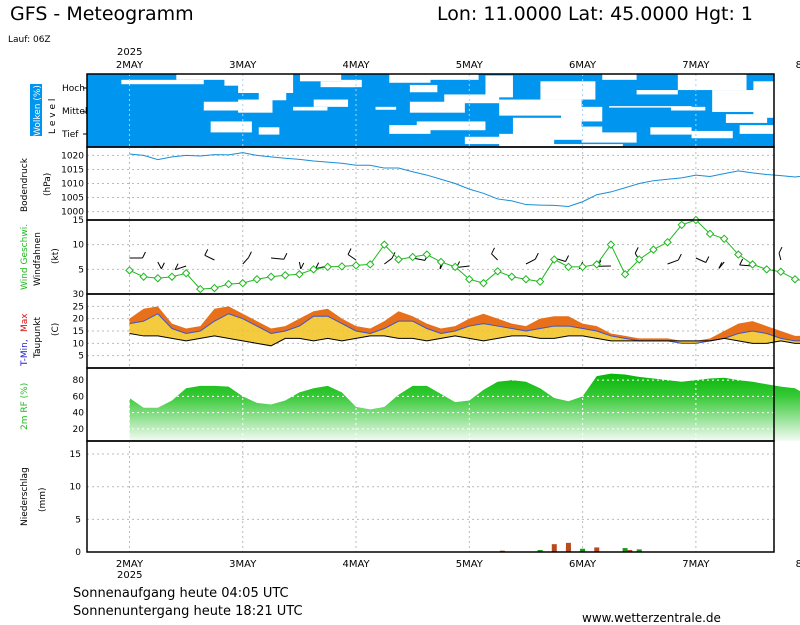 This screenshot has width=800, height=625. What do you see at coordinates (651, 618) in the screenshot?
I see `website-link: www.wetterzentrale.de` at bounding box center [651, 618].